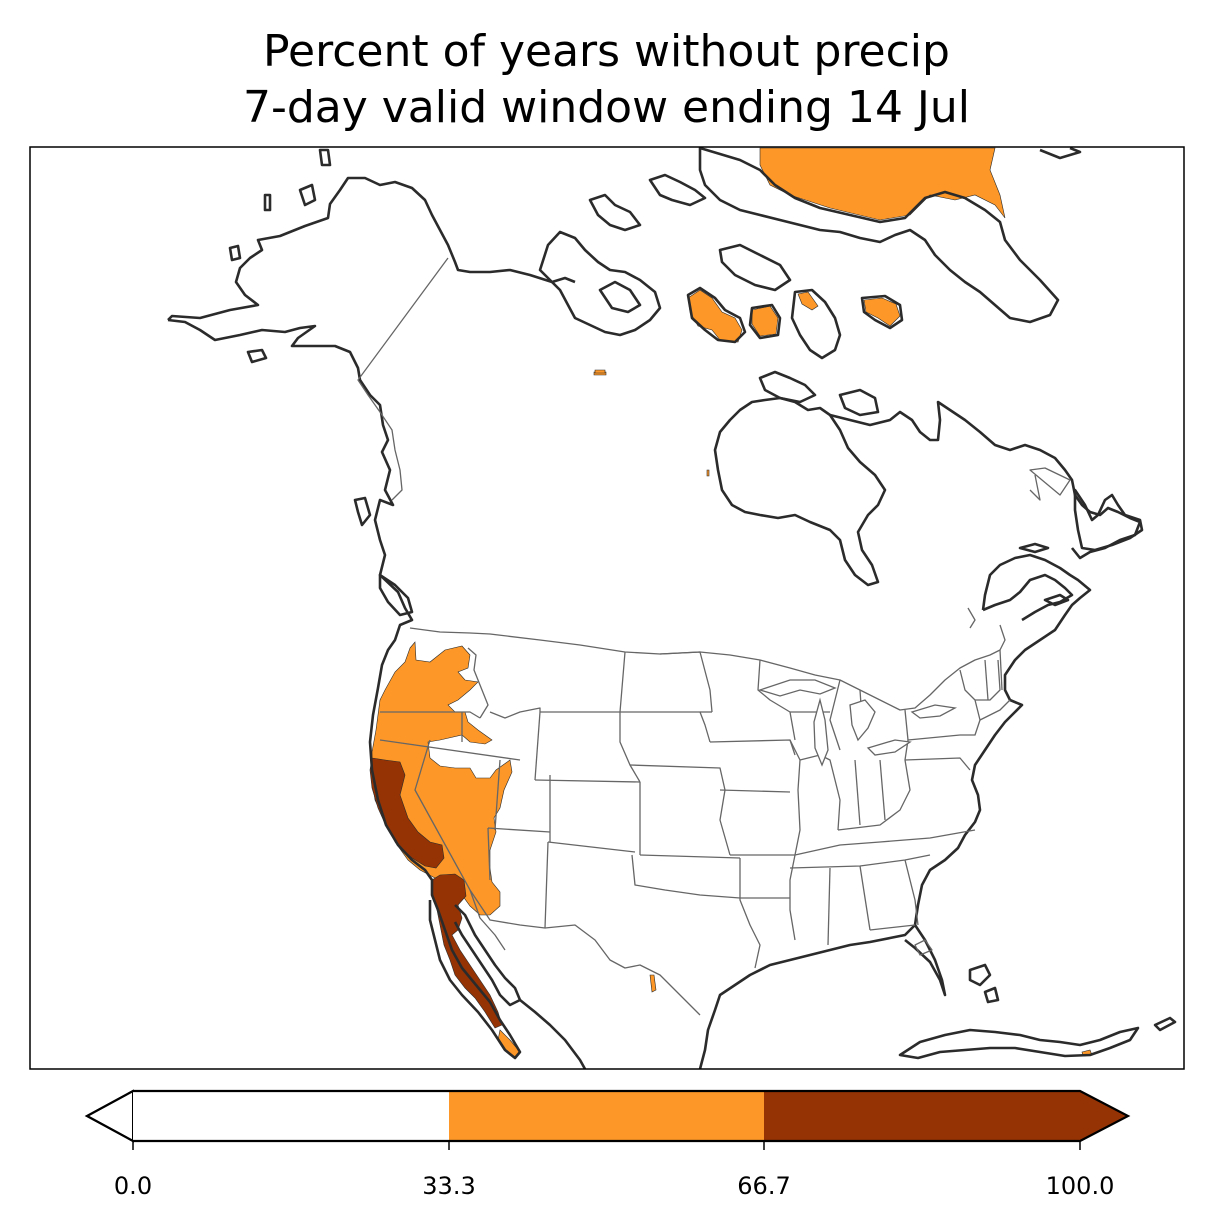 The width and height of the screenshot is (1213, 1230). What do you see at coordinates (449, 1186) in the screenshot?
I see `colorbar-tick-1: 33.3` at bounding box center [449, 1186].